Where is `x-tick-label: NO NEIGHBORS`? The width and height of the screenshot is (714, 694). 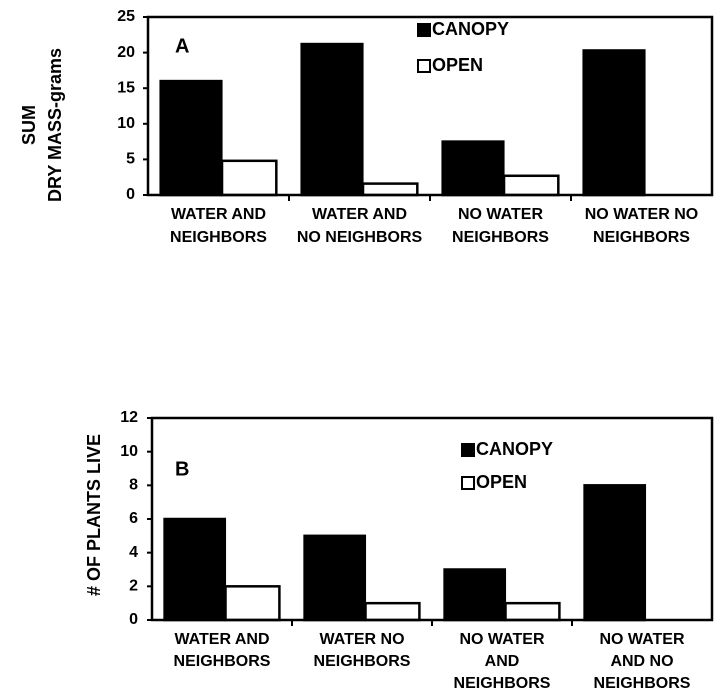
x-tick-label: NO NEIGHBORS is located at coordinates (360, 237).